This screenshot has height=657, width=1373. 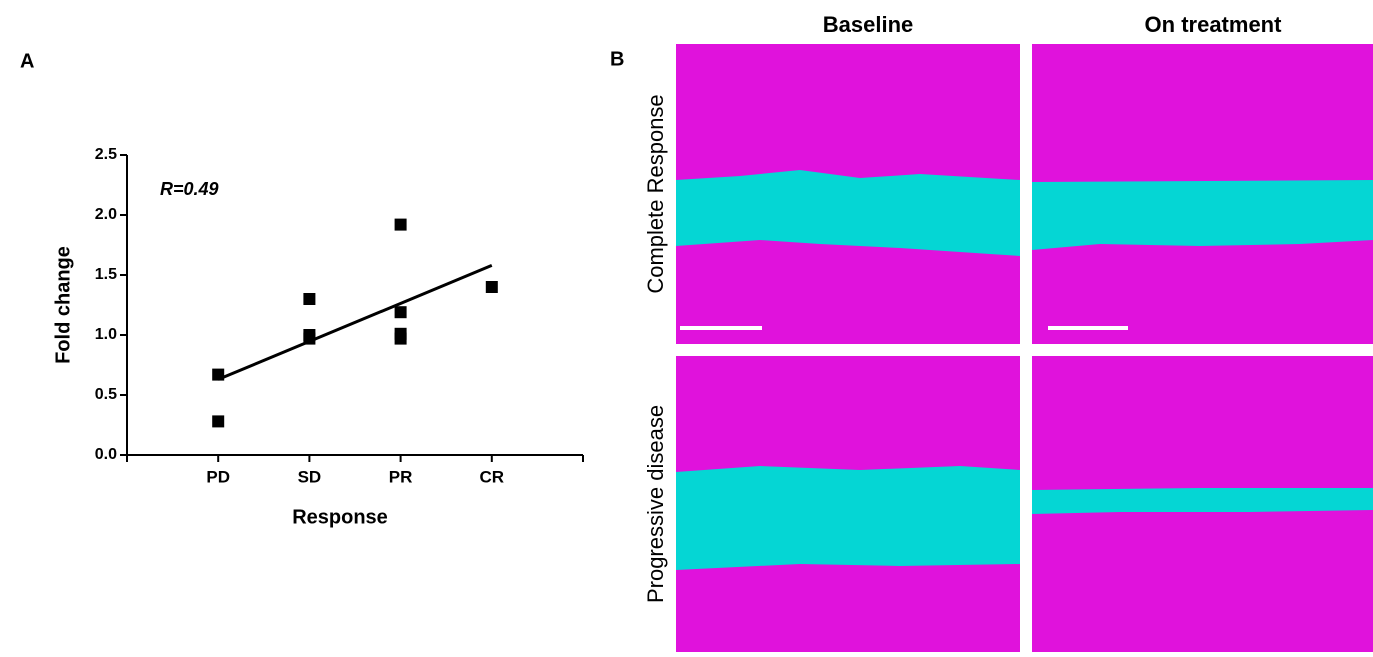 What do you see at coordinates (106, 394) in the screenshot?
I see `y-tick-label: 0.5` at bounding box center [106, 394].